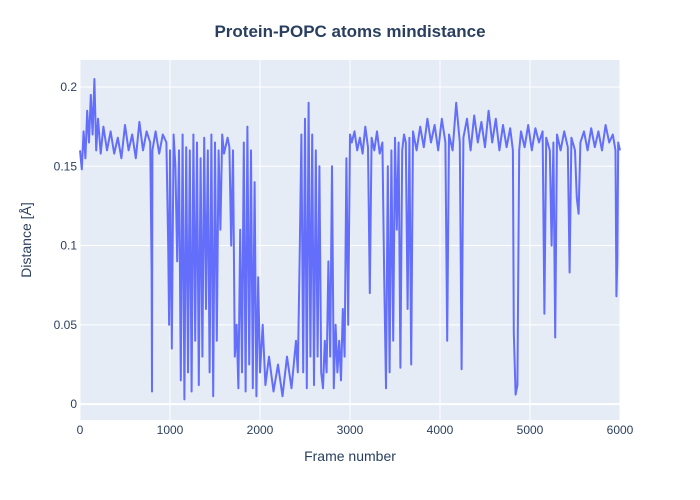 The image size is (700, 500). Describe the element at coordinates (66, 166) in the screenshot. I see `y-tick-label: 0.15` at that location.